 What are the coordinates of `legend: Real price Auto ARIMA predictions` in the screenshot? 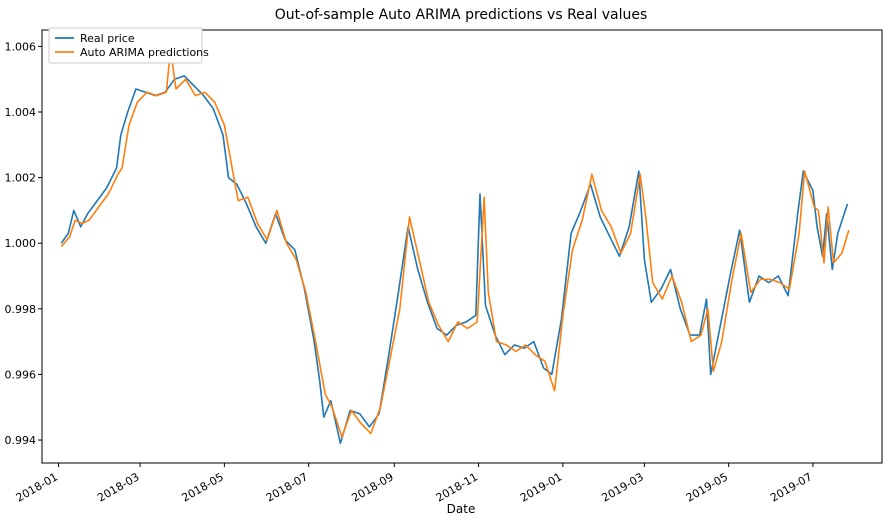 It's located at (128, 45).